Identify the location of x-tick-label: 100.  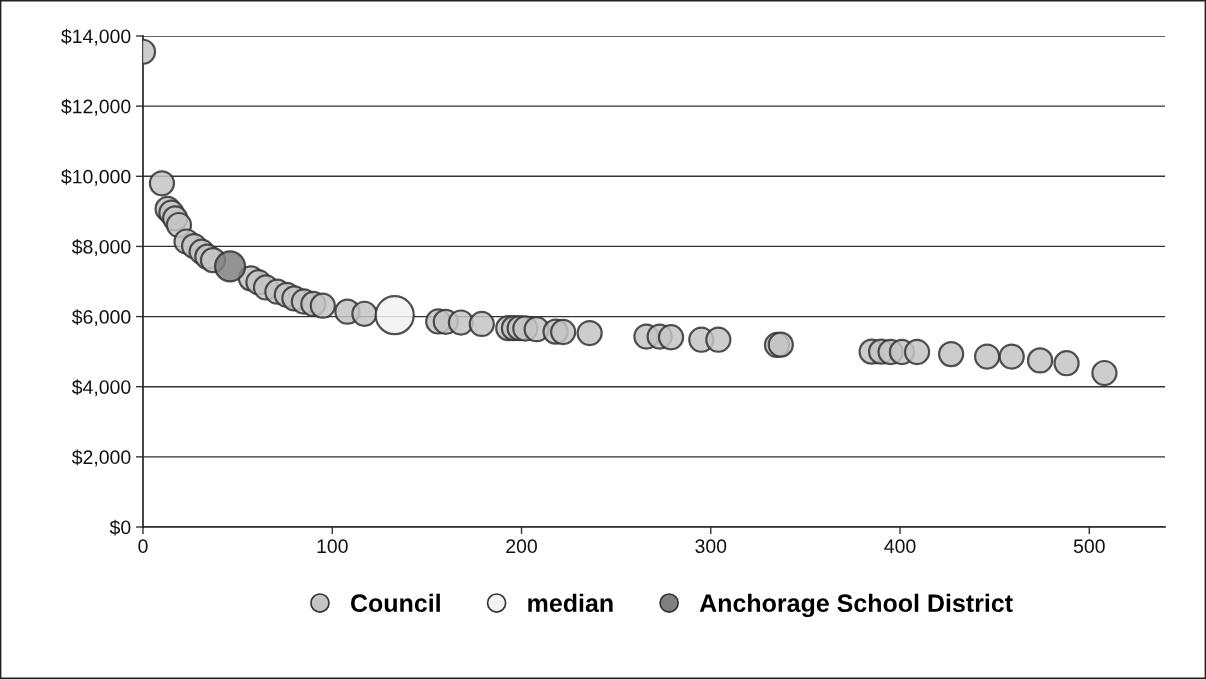
(332, 546).